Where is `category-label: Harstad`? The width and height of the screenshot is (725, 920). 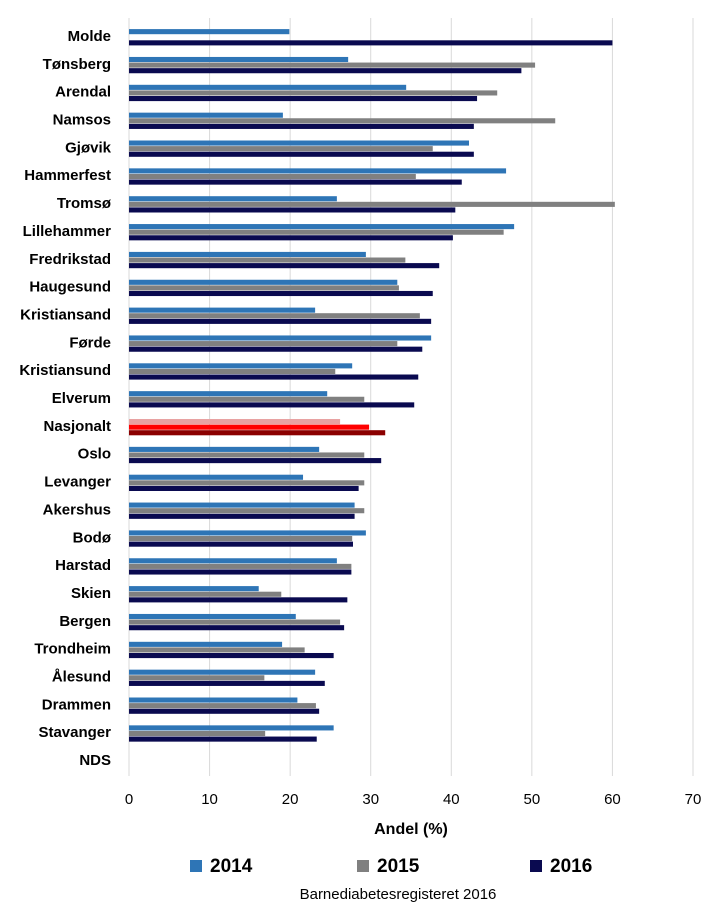 category-label: Harstad is located at coordinates (83, 565).